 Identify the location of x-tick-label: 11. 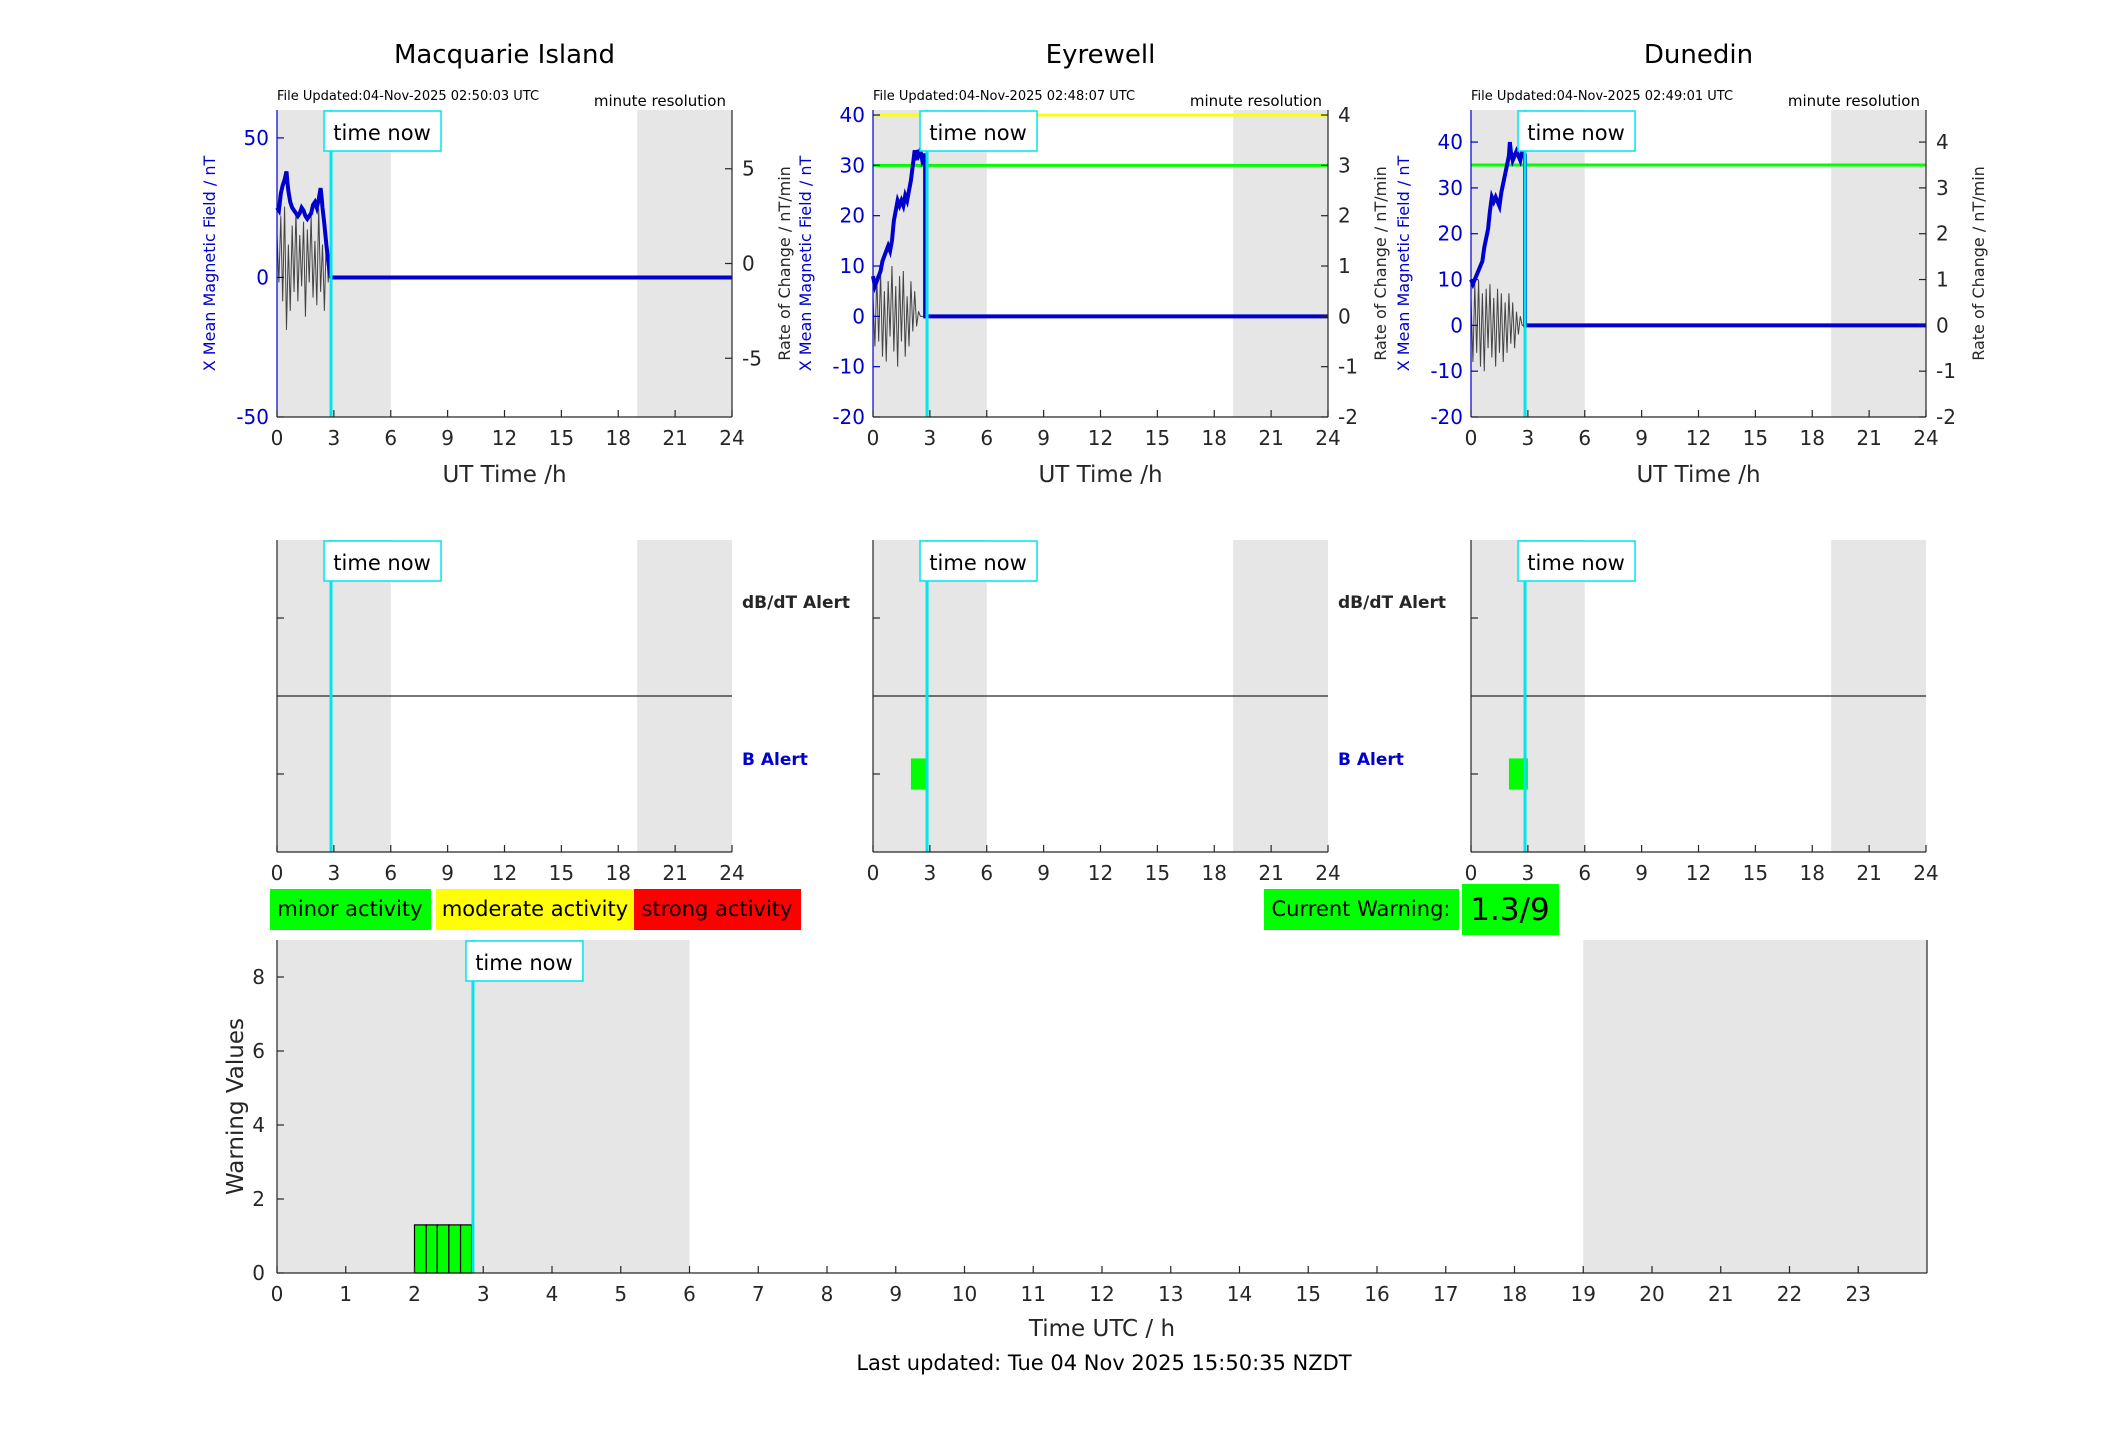
(1033, 1294).